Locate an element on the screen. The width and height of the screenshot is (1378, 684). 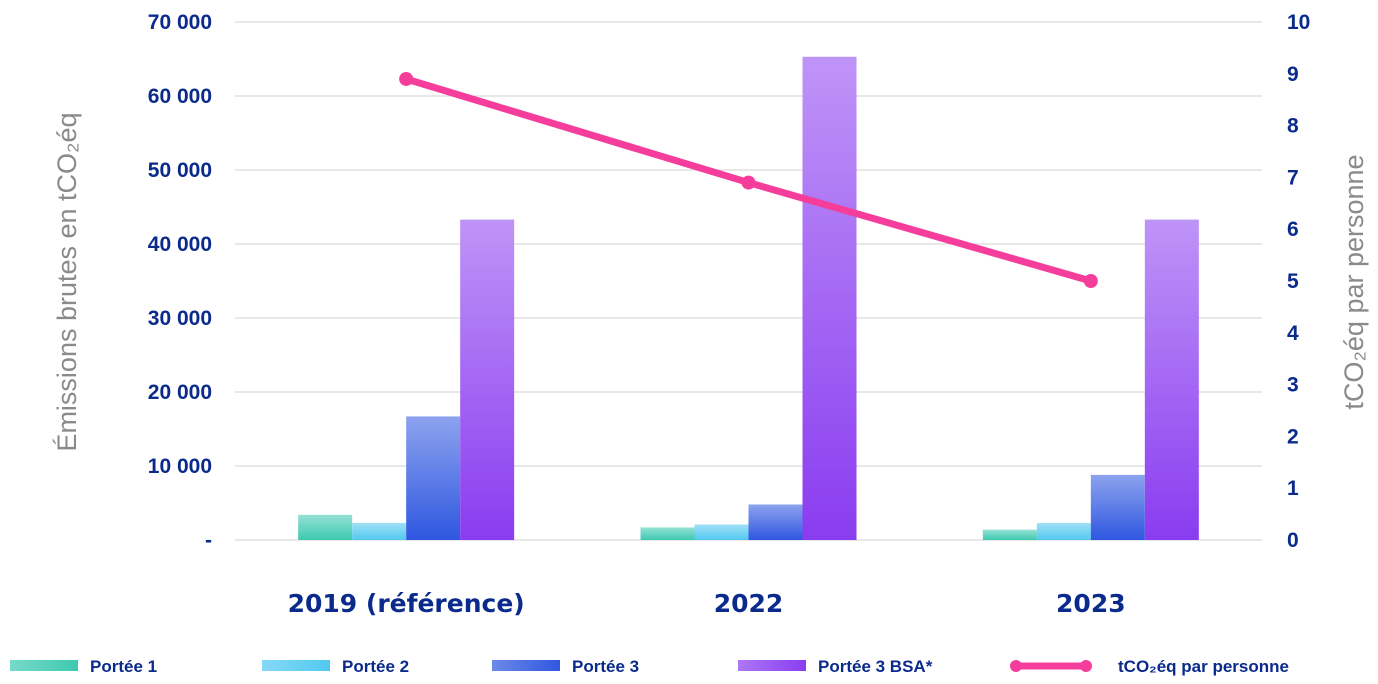
y2-tick-label: 9 is located at coordinates (1293, 74).